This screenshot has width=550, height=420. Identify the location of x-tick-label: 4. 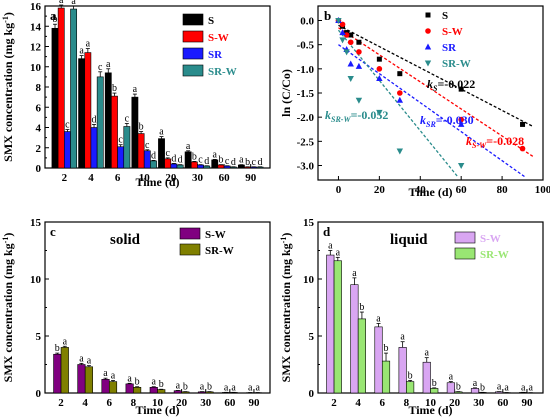
(91, 178).